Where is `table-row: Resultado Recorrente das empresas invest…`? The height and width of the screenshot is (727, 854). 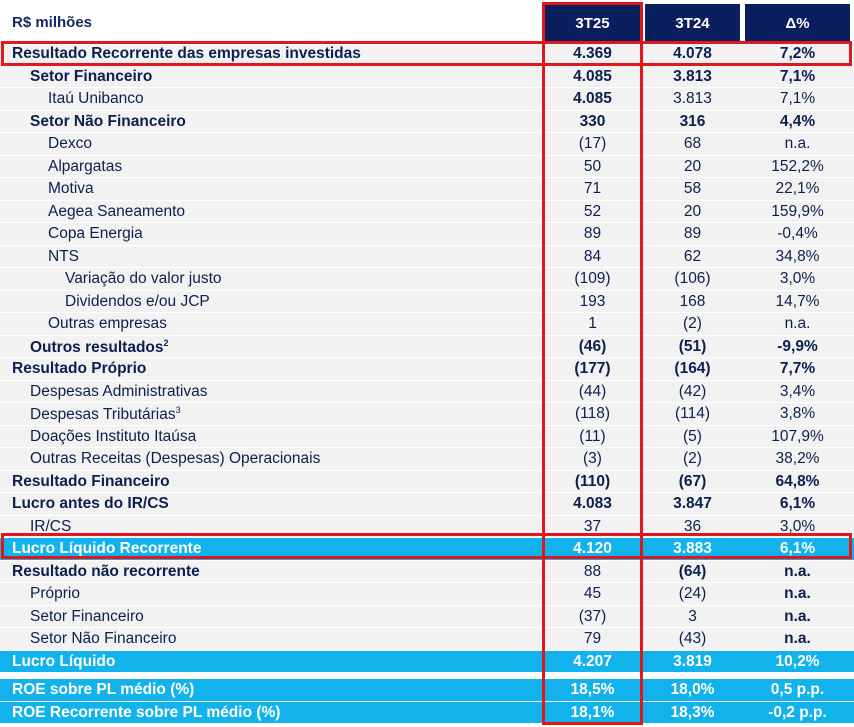
table-row: Resultado Recorrente das empresas invest… is located at coordinates (427, 53).